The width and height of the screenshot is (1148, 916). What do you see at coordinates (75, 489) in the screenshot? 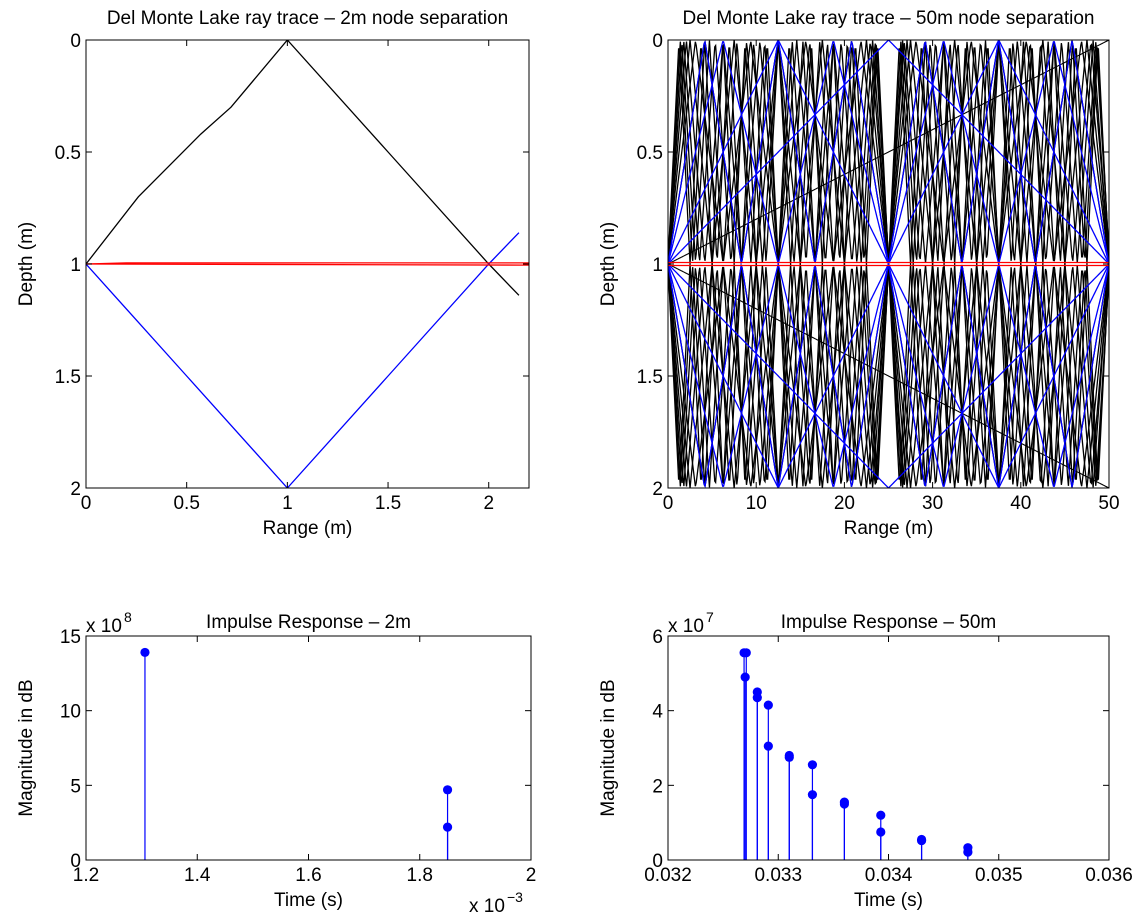
I see `ray2-ytick-label: 2` at bounding box center [75, 489].